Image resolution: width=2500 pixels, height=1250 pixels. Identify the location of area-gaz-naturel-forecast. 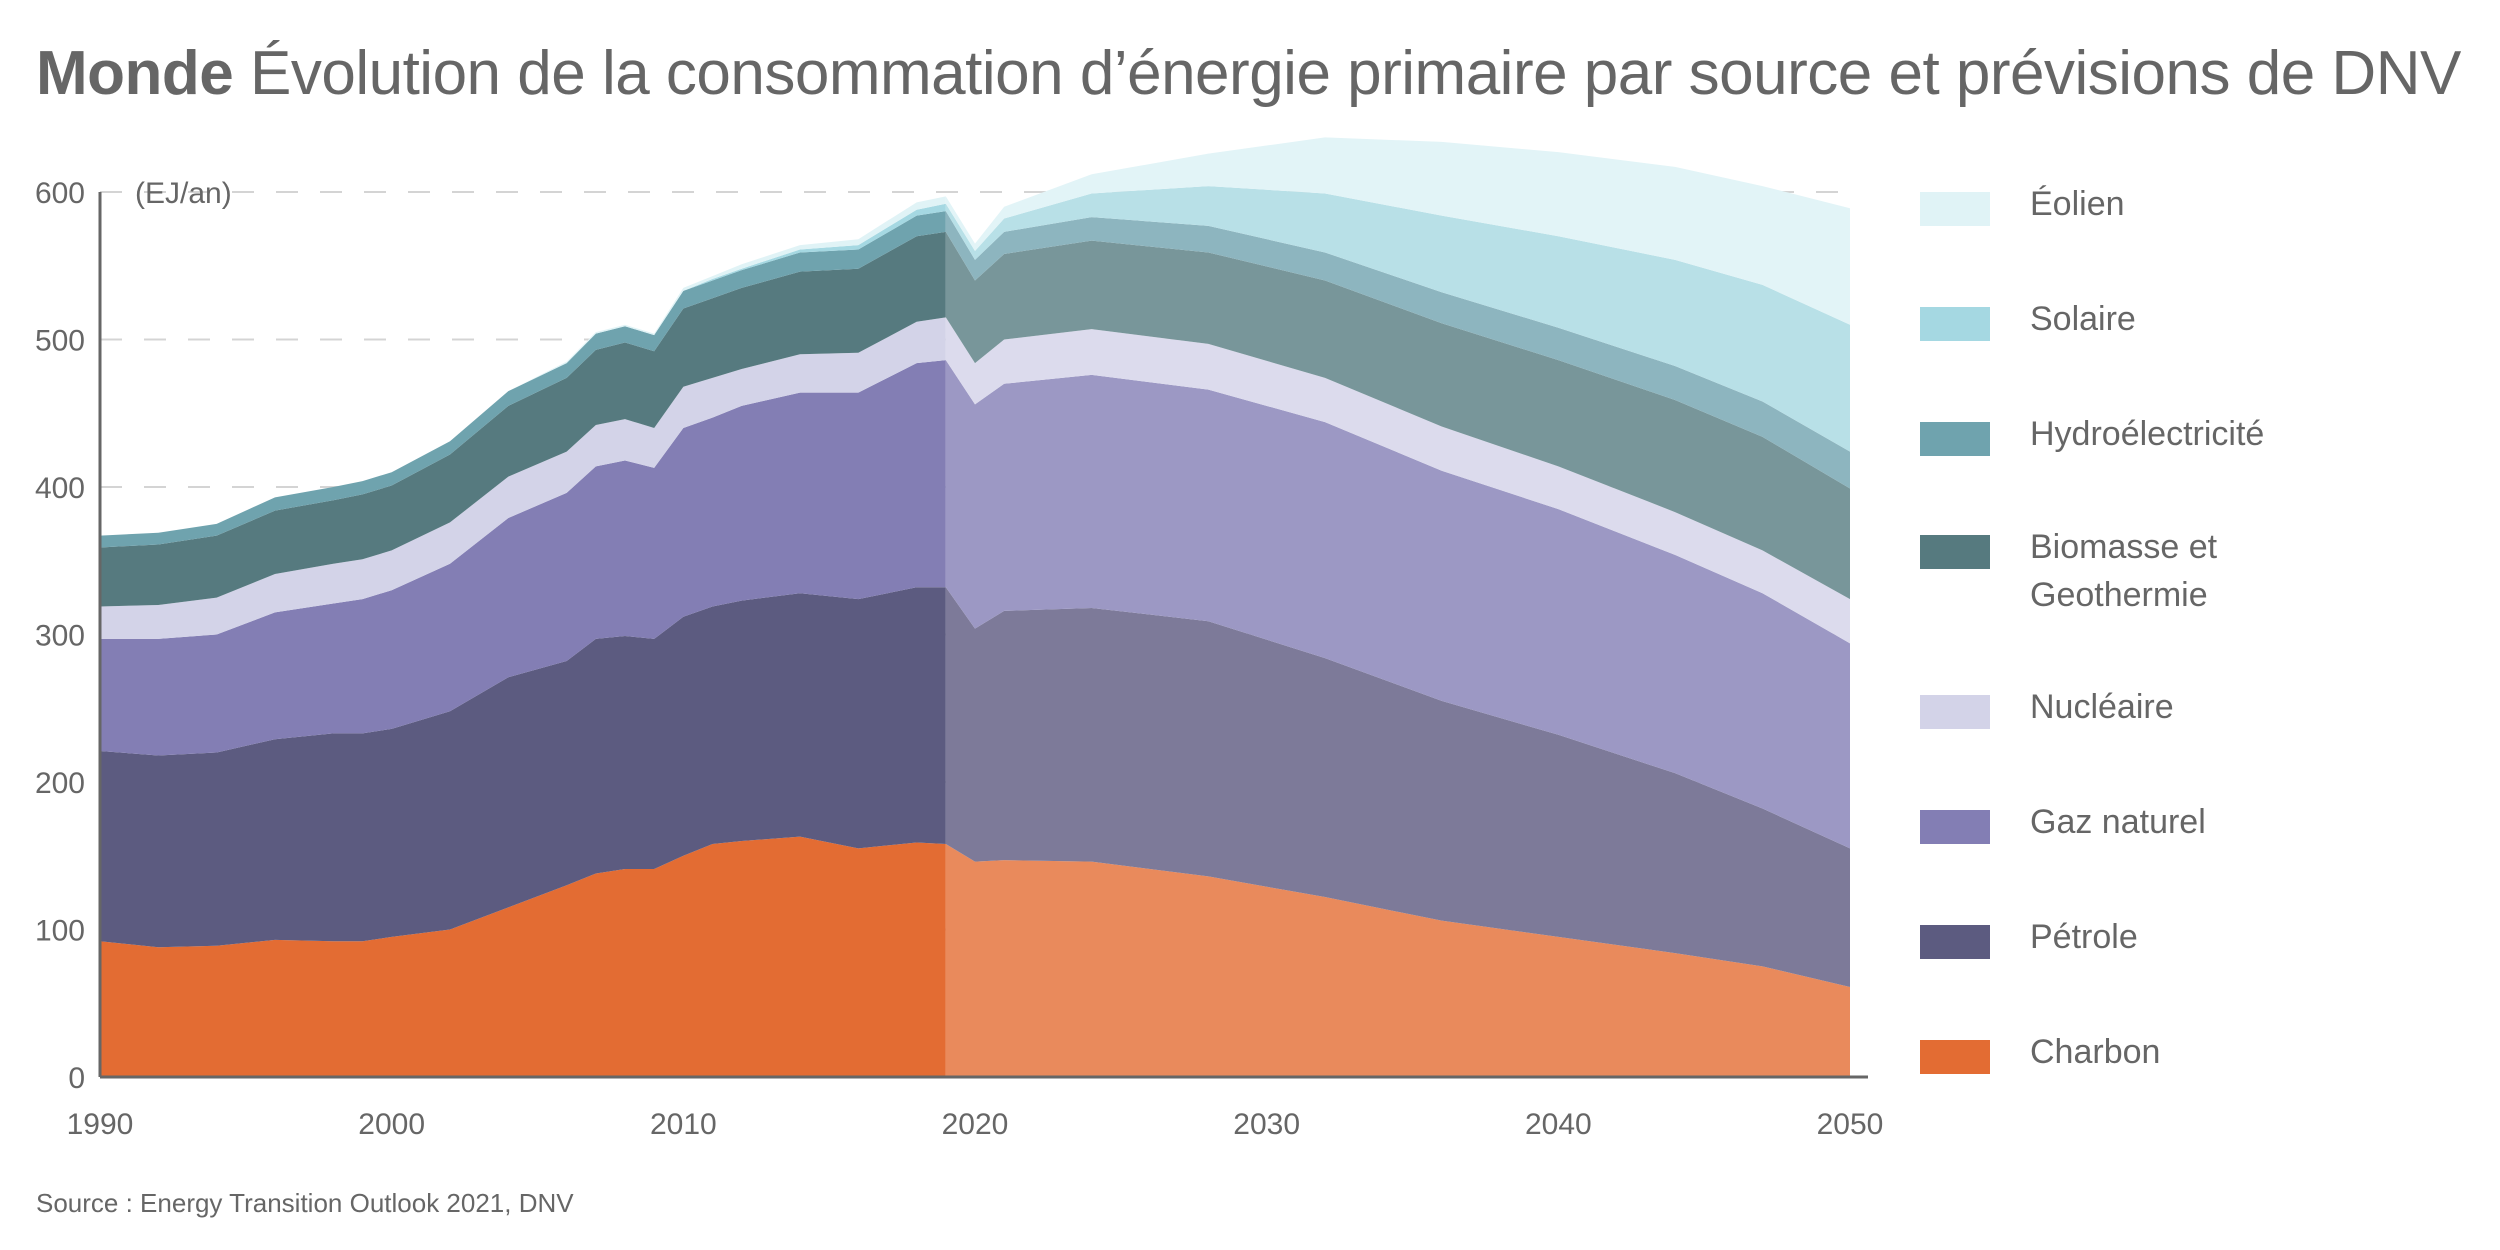
(1397, 604).